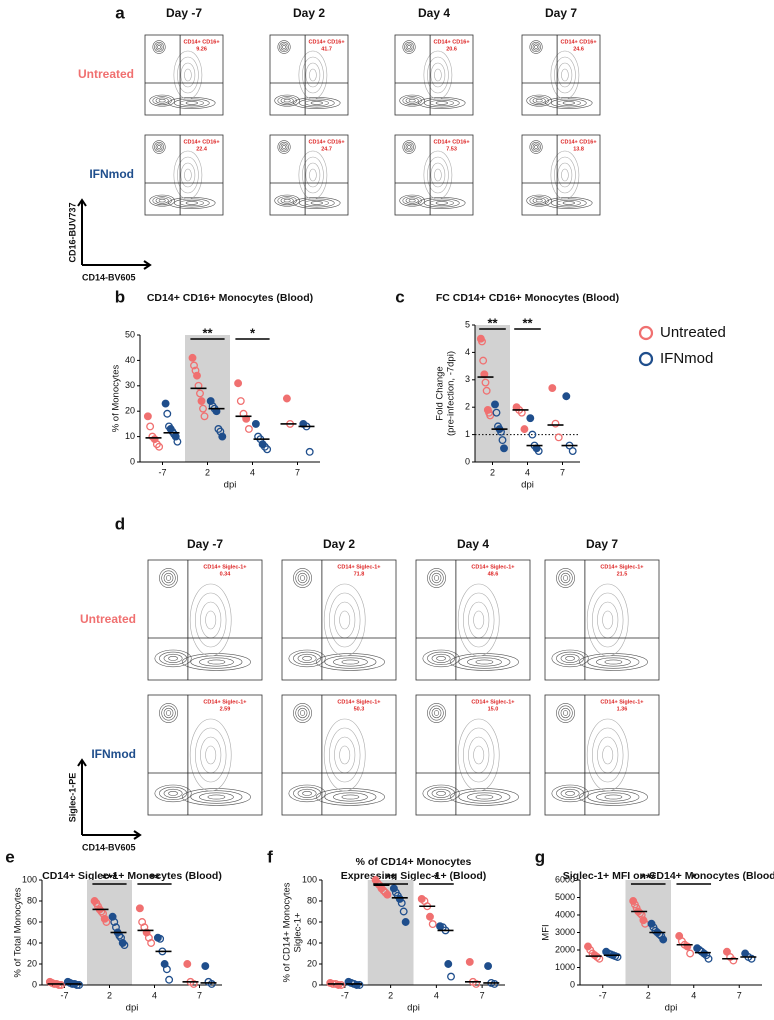 This screenshot has height=1020, width=774. Describe the element at coordinates (358, 702) in the screenshot. I see `gate-name: CD14+ Siglec-1+` at that location.